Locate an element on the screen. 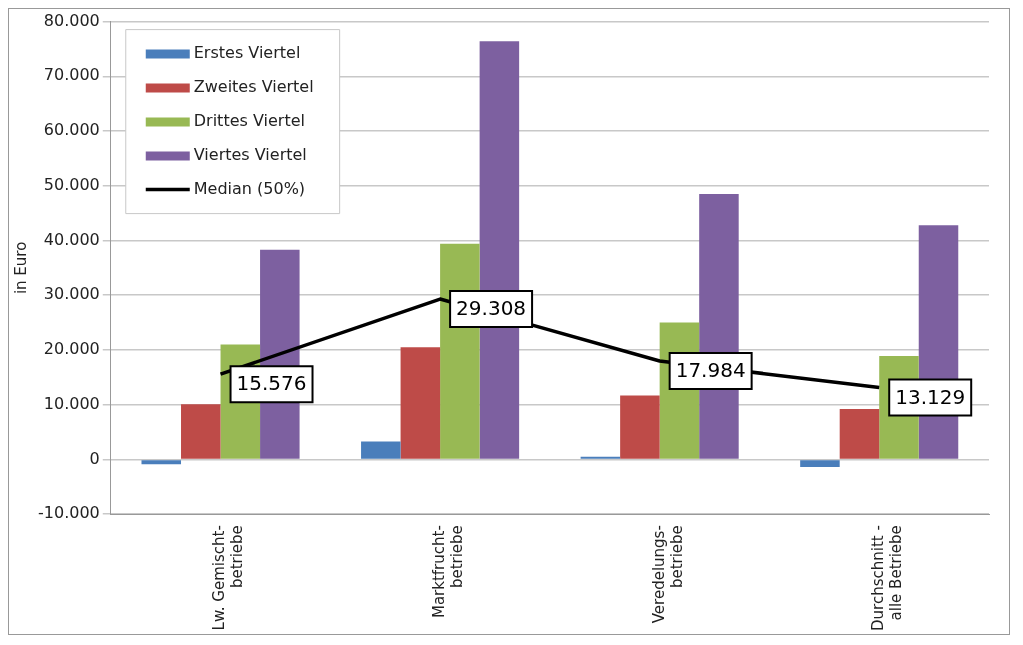 The width and height of the screenshot is (1023, 645). legend-label: Erstes Viertel is located at coordinates (247, 52).